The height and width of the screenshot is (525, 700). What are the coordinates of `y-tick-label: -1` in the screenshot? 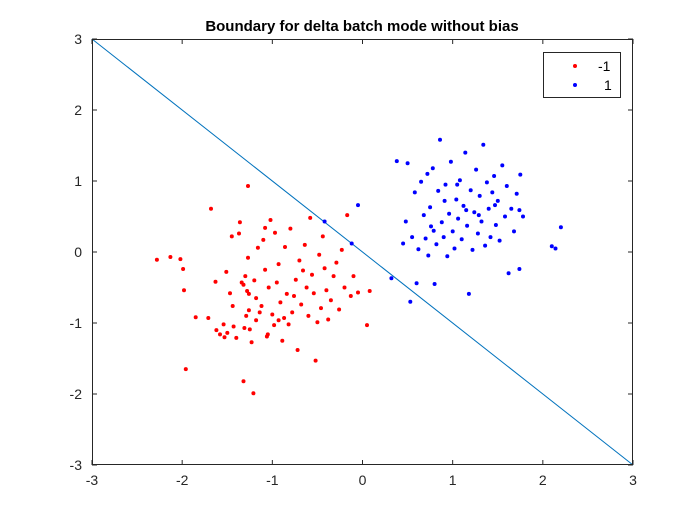 It's located at (76, 323).